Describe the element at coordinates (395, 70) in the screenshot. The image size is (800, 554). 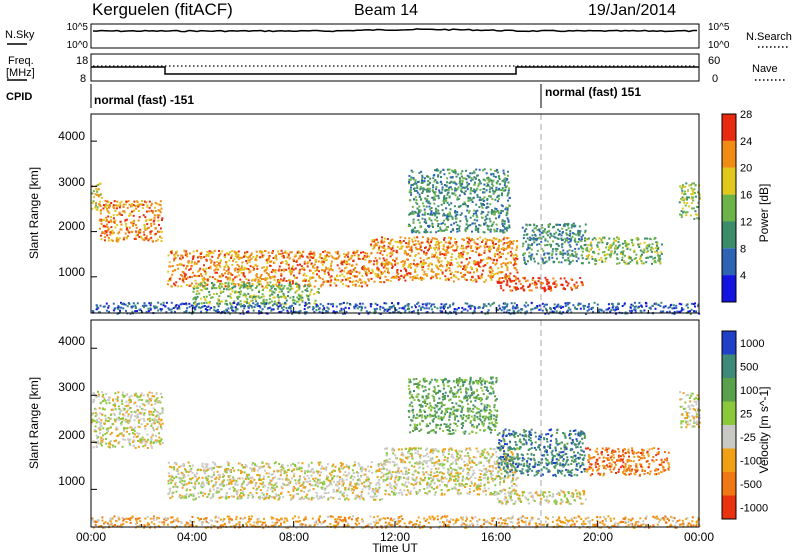
I see `freq-series` at that location.